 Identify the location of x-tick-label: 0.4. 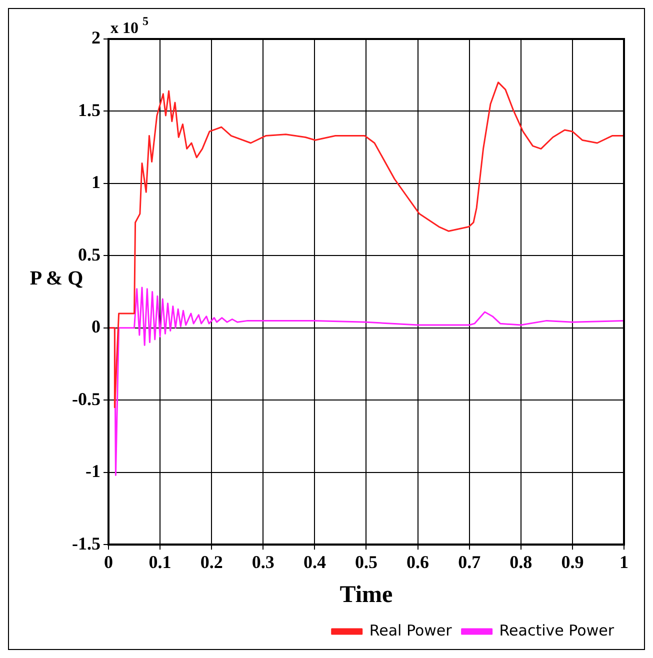
(314, 562).